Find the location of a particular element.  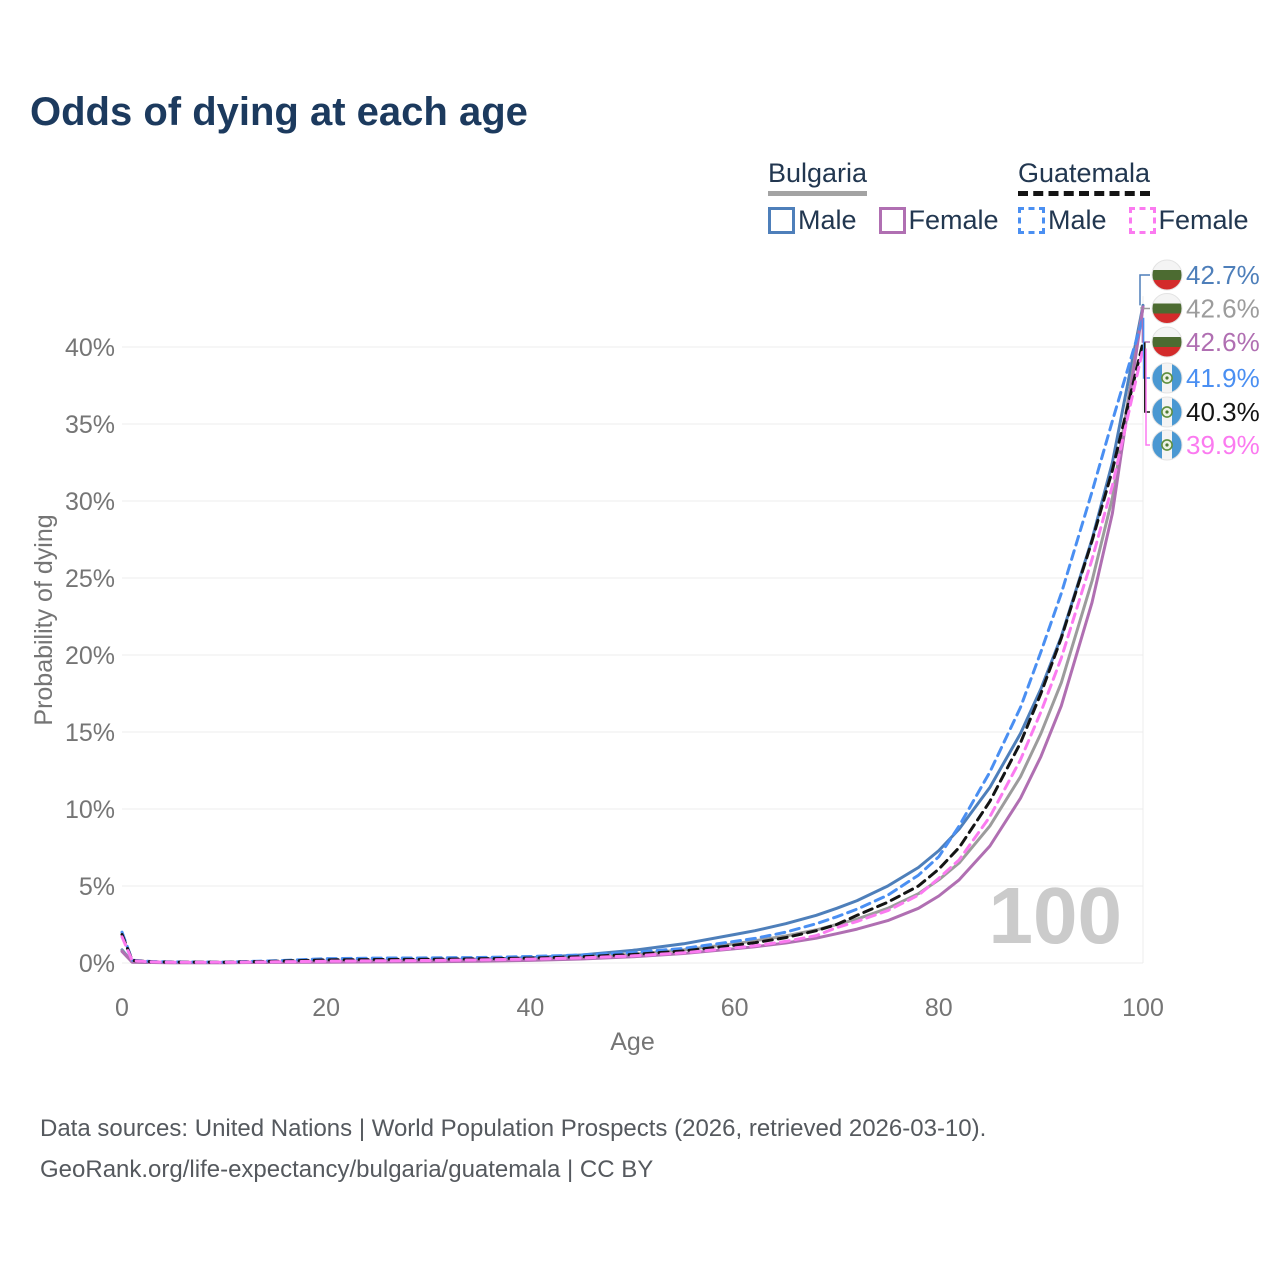

legend-country-bulgaria: Bulgaria is located at coordinates (818, 178).